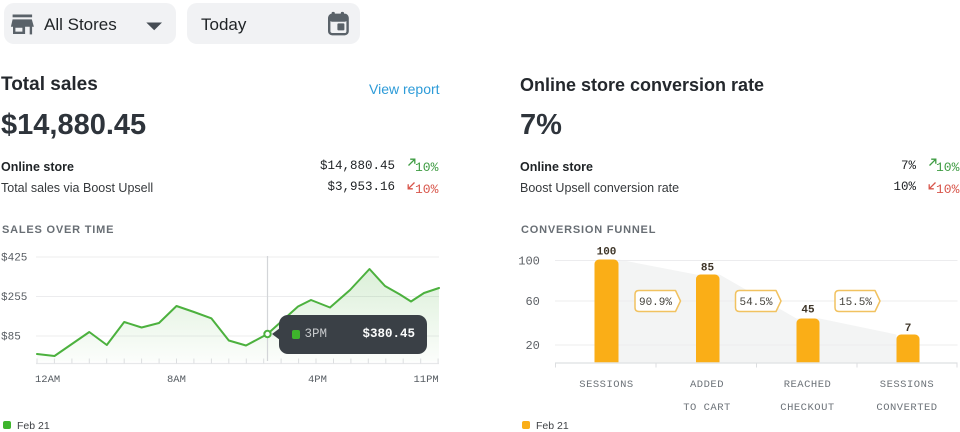  I want to click on svg-text: 8AM, so click(176, 380).